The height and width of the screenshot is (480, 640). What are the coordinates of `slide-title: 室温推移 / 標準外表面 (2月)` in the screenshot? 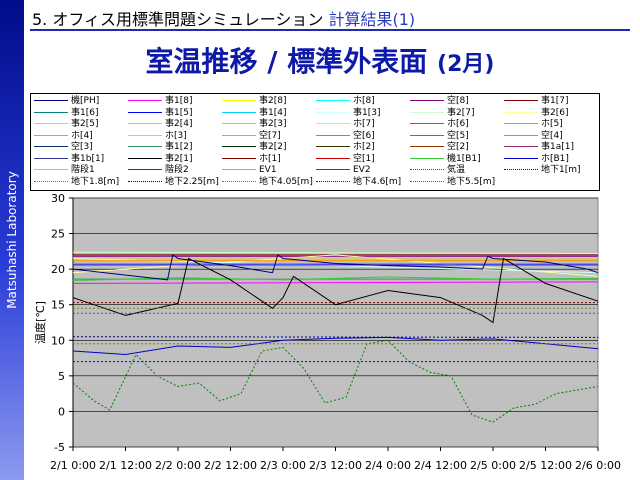 It's located at (320, 60).